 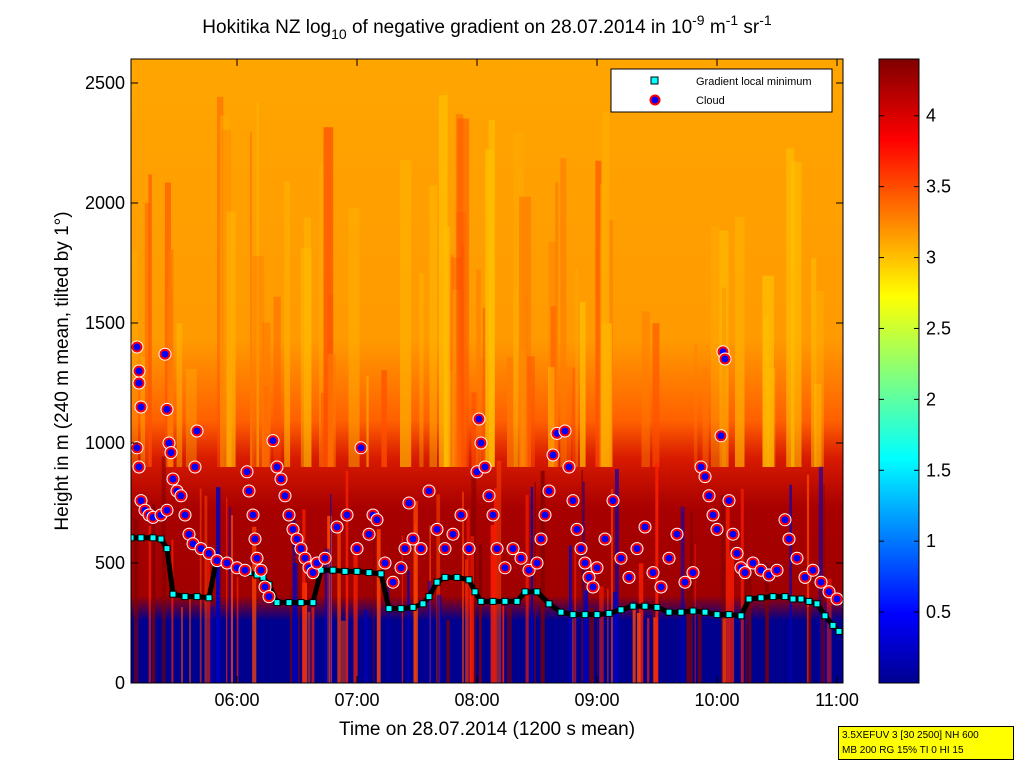 What do you see at coordinates (476, 700) in the screenshot?
I see `x-tick-label: 08:00` at bounding box center [476, 700].